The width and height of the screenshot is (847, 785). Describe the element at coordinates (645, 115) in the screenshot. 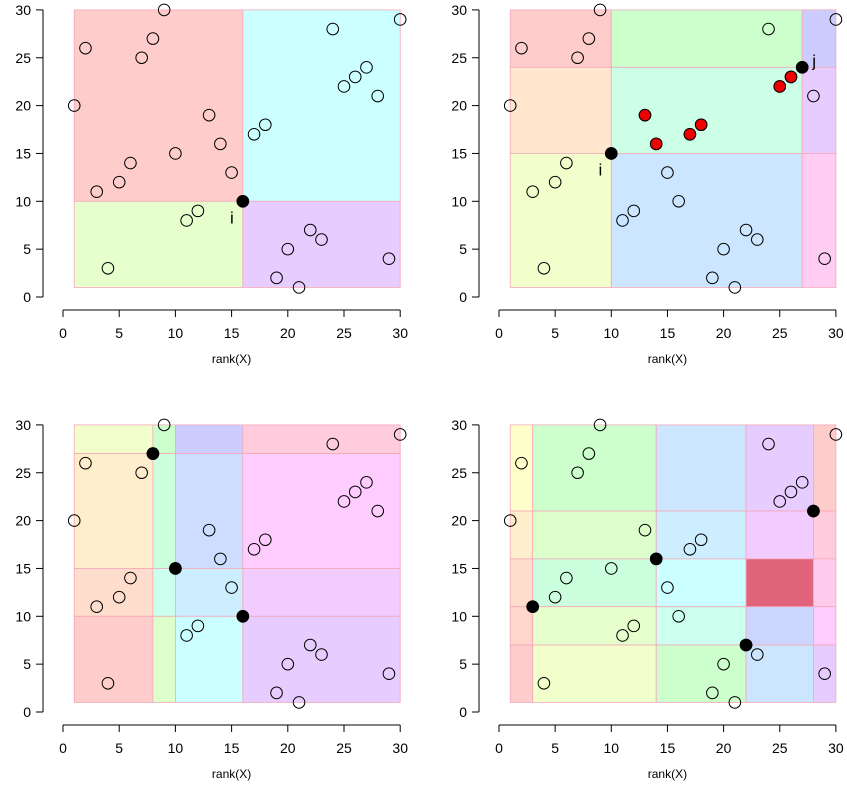

I see `red-point` at that location.